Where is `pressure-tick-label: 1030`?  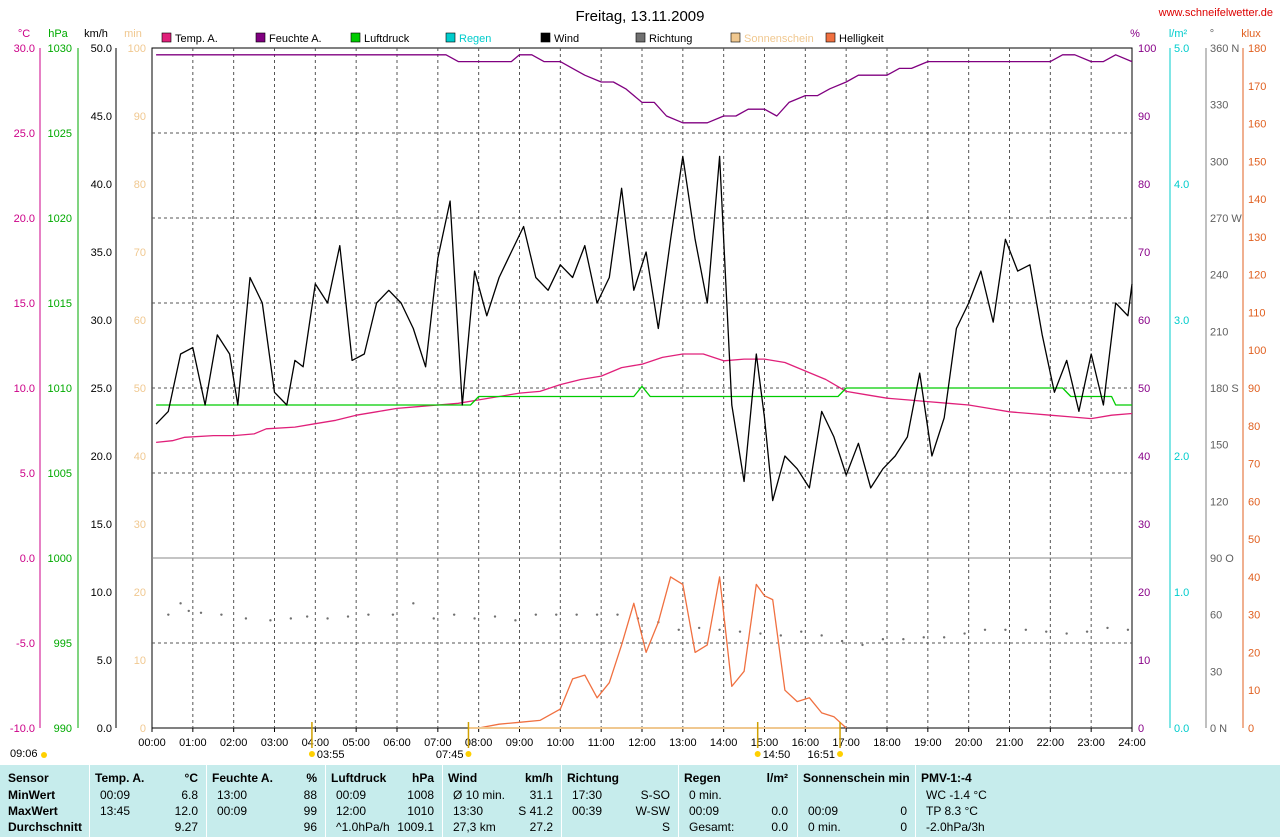 pressure-tick-label: 1030 is located at coordinates (60, 49).